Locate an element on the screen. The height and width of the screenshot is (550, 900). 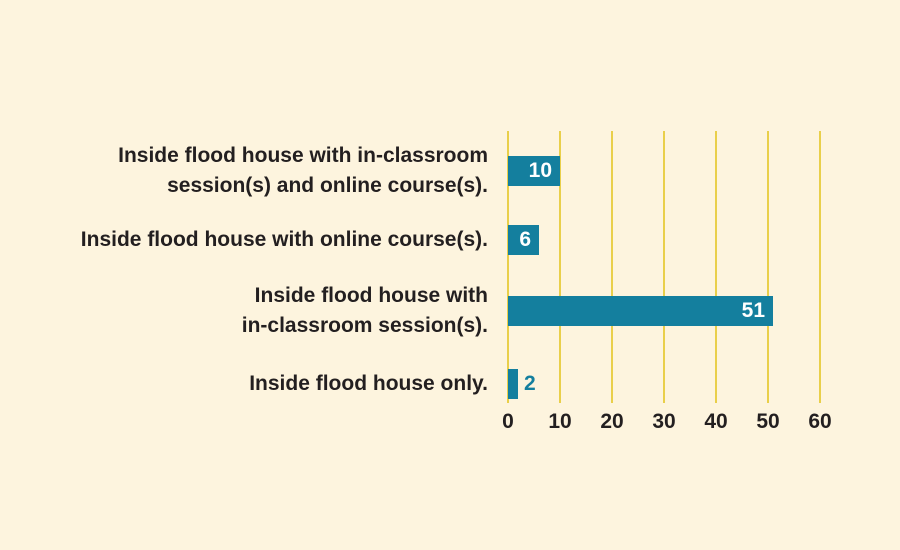
category-label-line: Inside flood house with is located at coordinates (371, 295).